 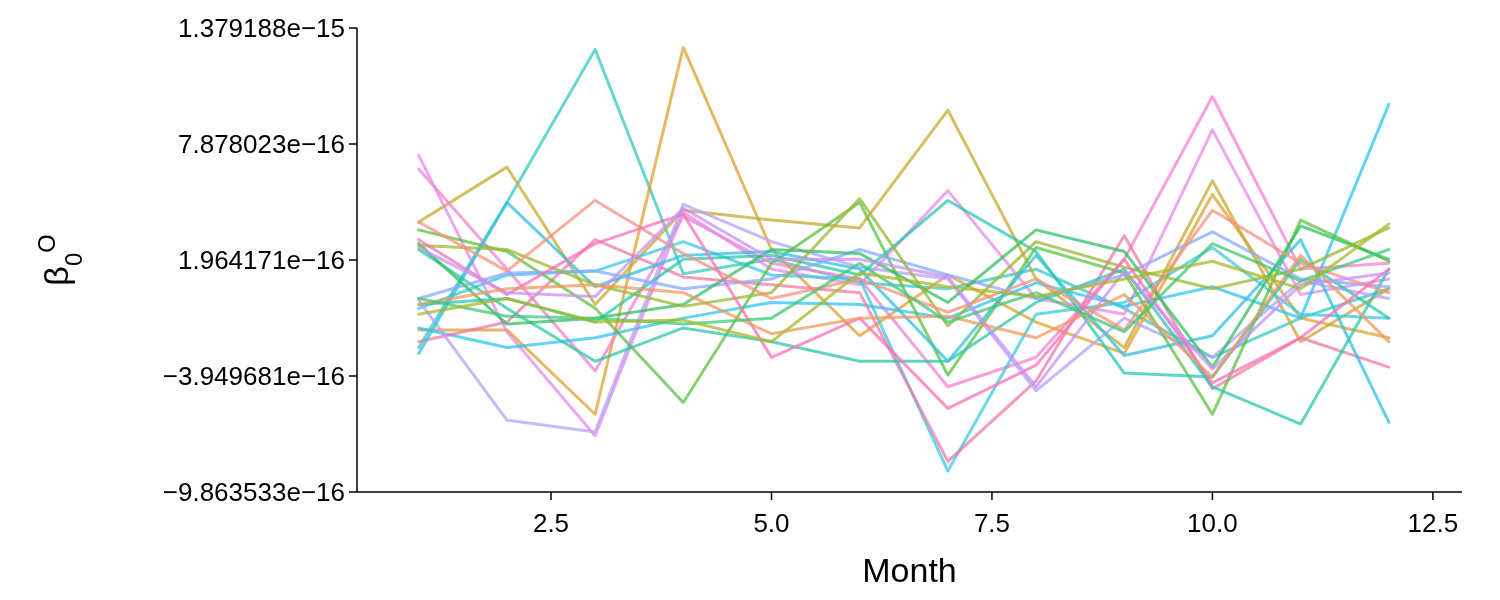 What do you see at coordinates (909, 570) in the screenshot?
I see `x-axis-title: Month` at bounding box center [909, 570].